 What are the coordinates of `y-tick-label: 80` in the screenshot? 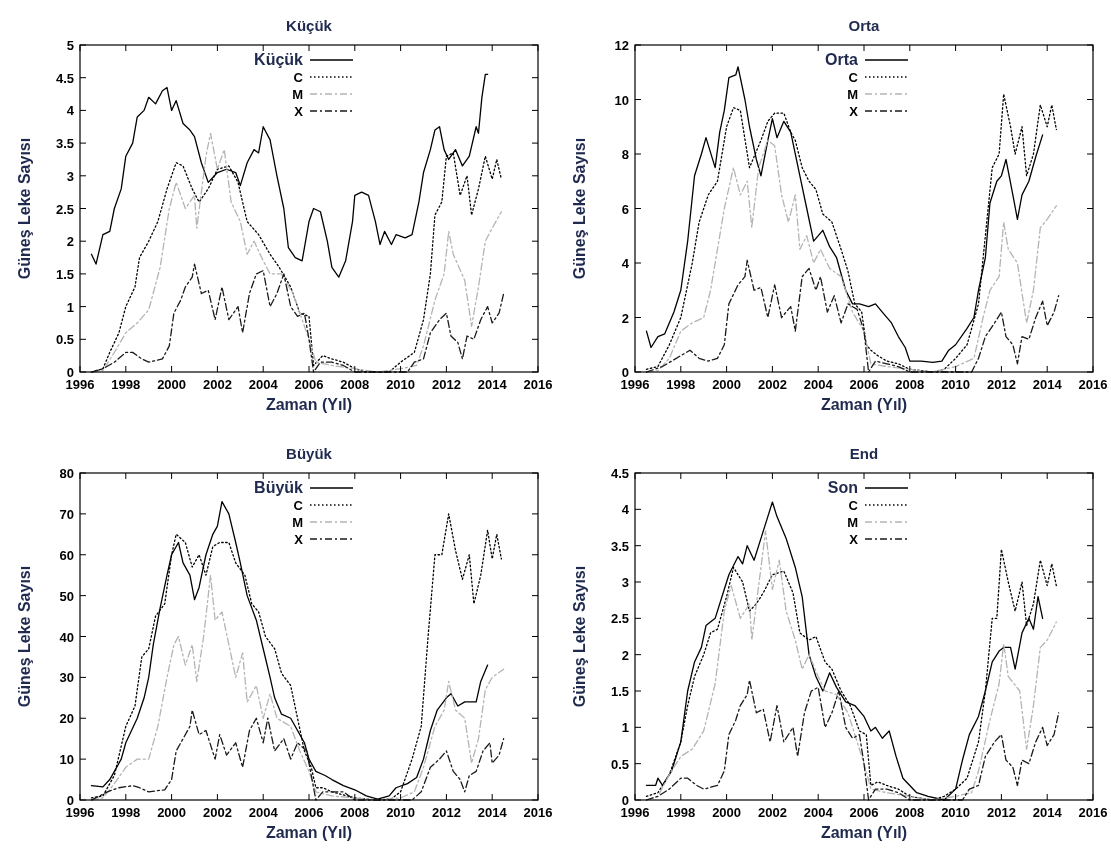 It's located at (66, 473).